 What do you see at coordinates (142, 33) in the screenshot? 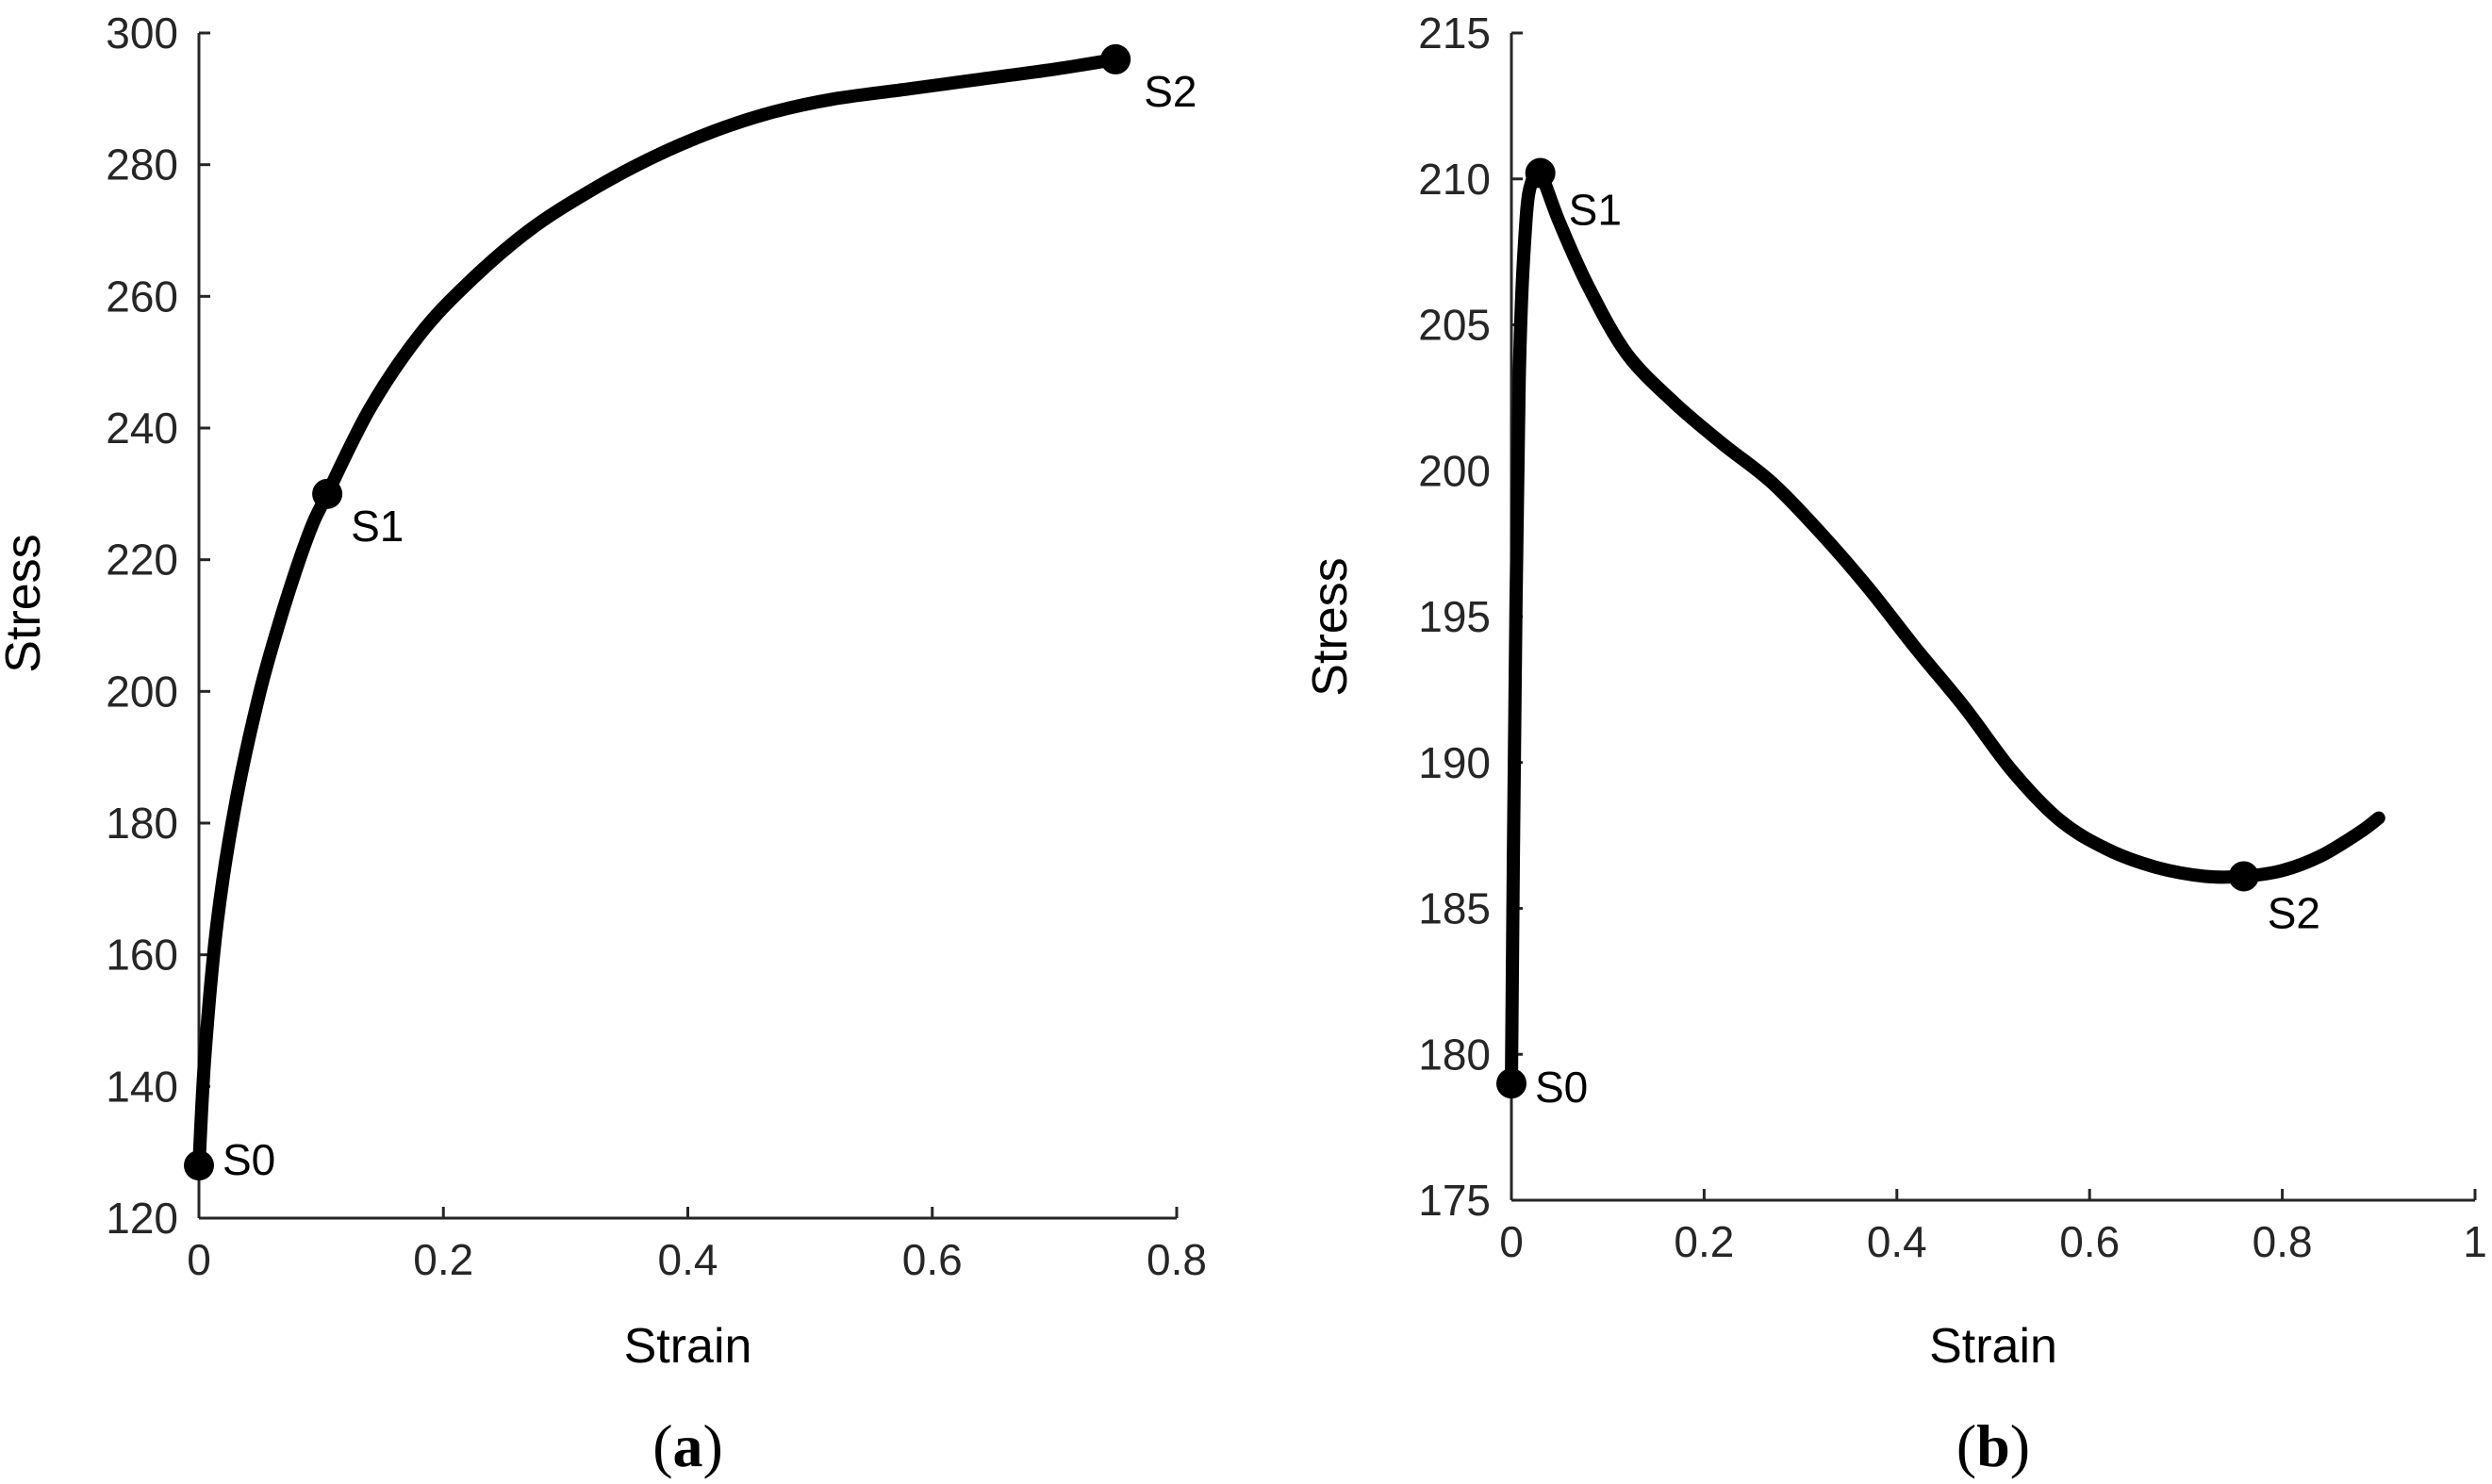
I see `y-tick-label-a: 300` at bounding box center [142, 33].